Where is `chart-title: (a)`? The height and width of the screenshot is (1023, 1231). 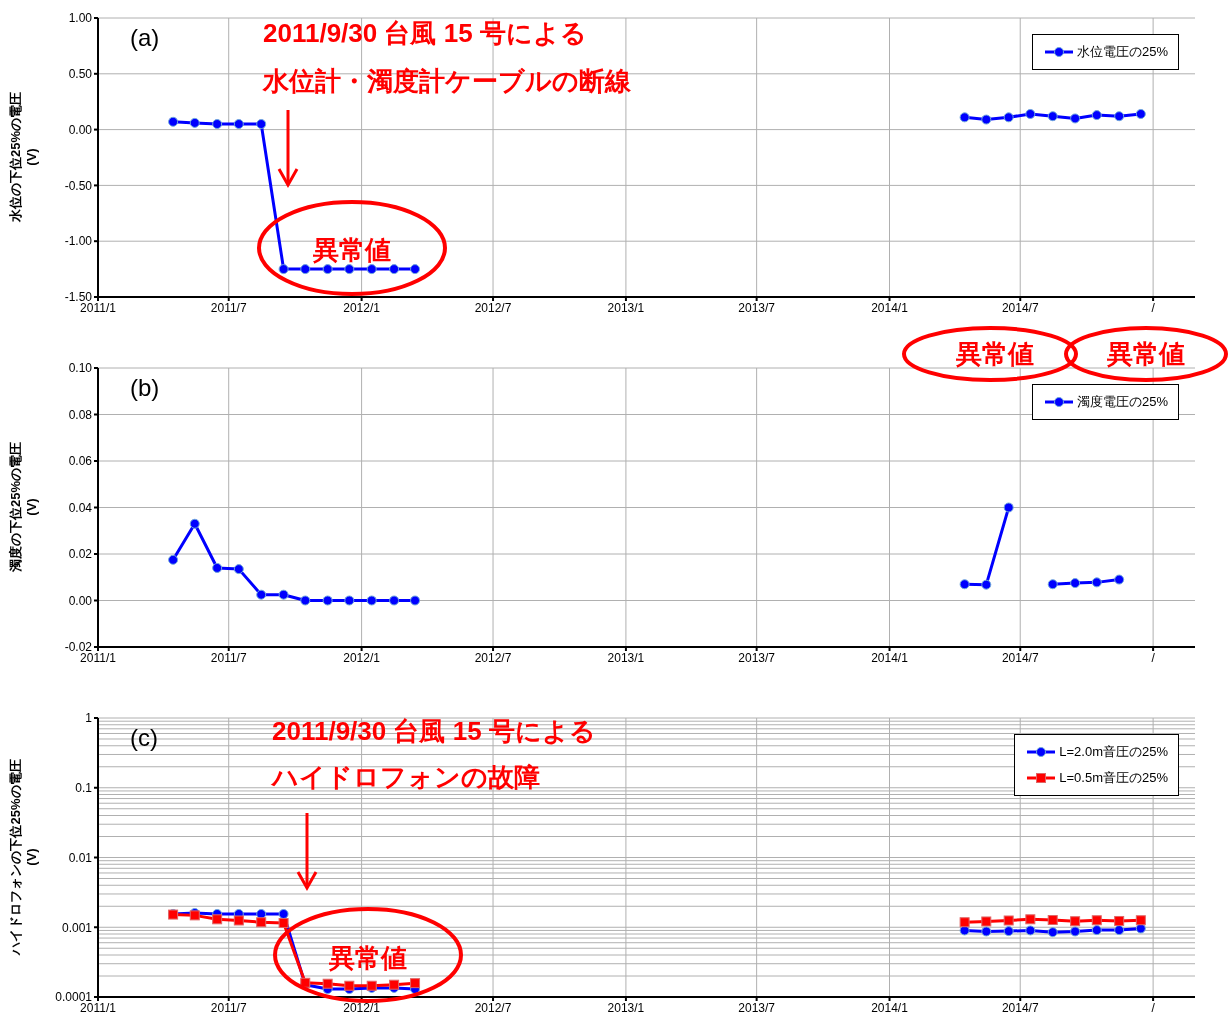 chart-title: (a) is located at coordinates (145, 38).